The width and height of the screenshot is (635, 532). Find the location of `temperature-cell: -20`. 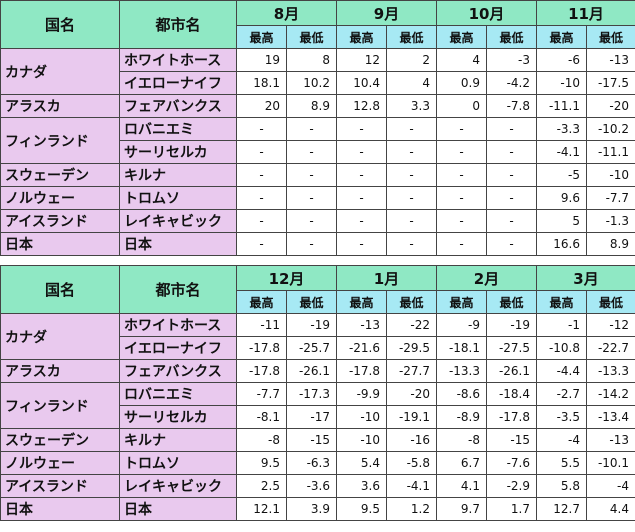

temperature-cell: -20 is located at coordinates (411, 394).